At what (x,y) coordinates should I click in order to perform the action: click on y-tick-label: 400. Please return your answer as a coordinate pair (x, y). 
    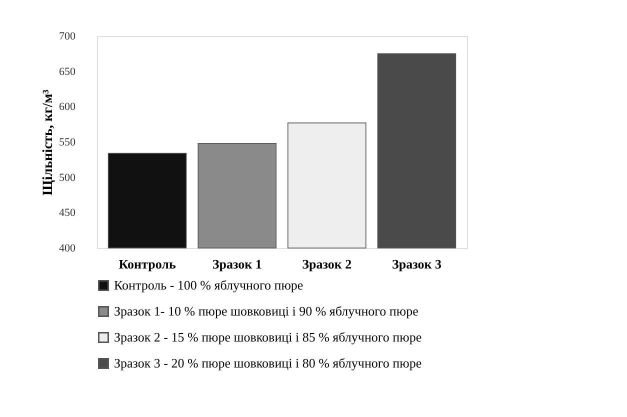
    Looking at the image, I should click on (67, 248).